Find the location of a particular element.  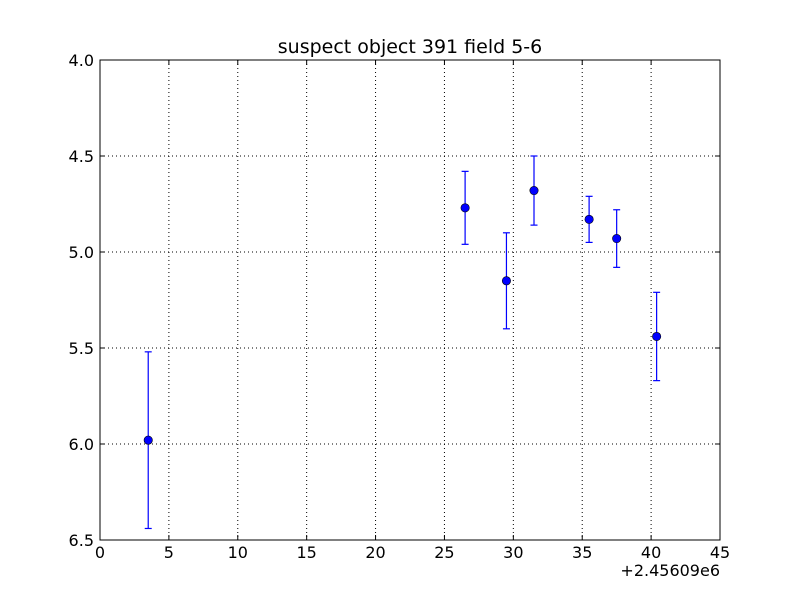

y-tick-label: 4.5 is located at coordinates (81, 156).